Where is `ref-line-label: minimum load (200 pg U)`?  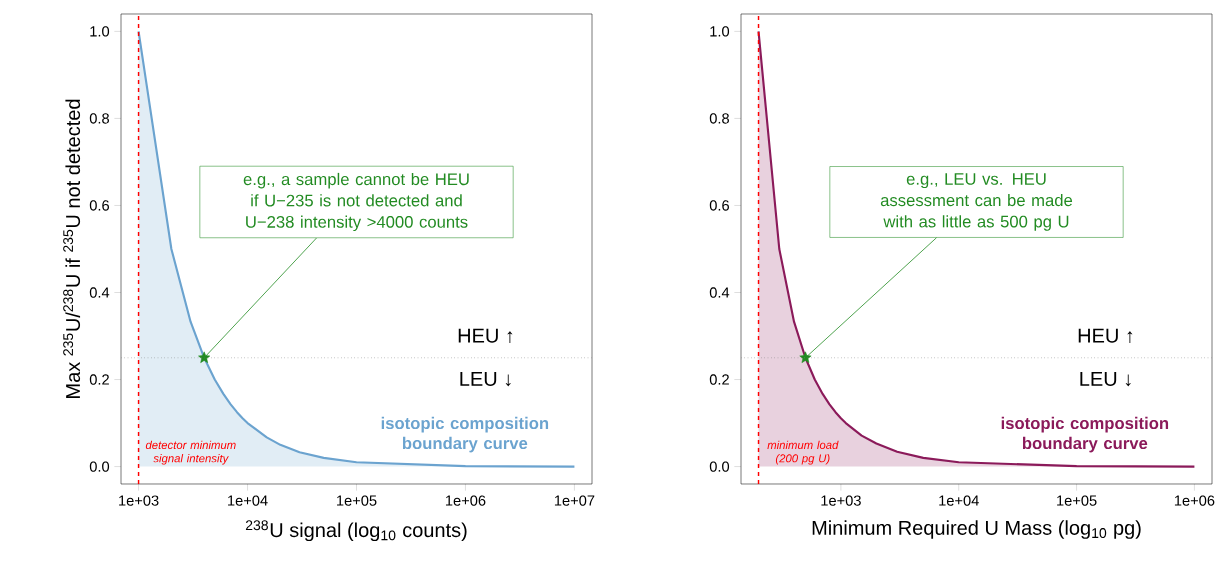
ref-line-label: minimum load (200 pg U) is located at coordinates (803, 452).